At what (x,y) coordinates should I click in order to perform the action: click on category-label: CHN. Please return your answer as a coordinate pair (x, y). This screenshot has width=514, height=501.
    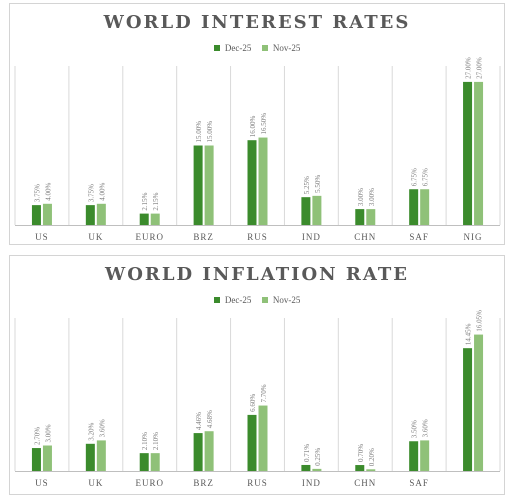
    Looking at the image, I should click on (365, 237).